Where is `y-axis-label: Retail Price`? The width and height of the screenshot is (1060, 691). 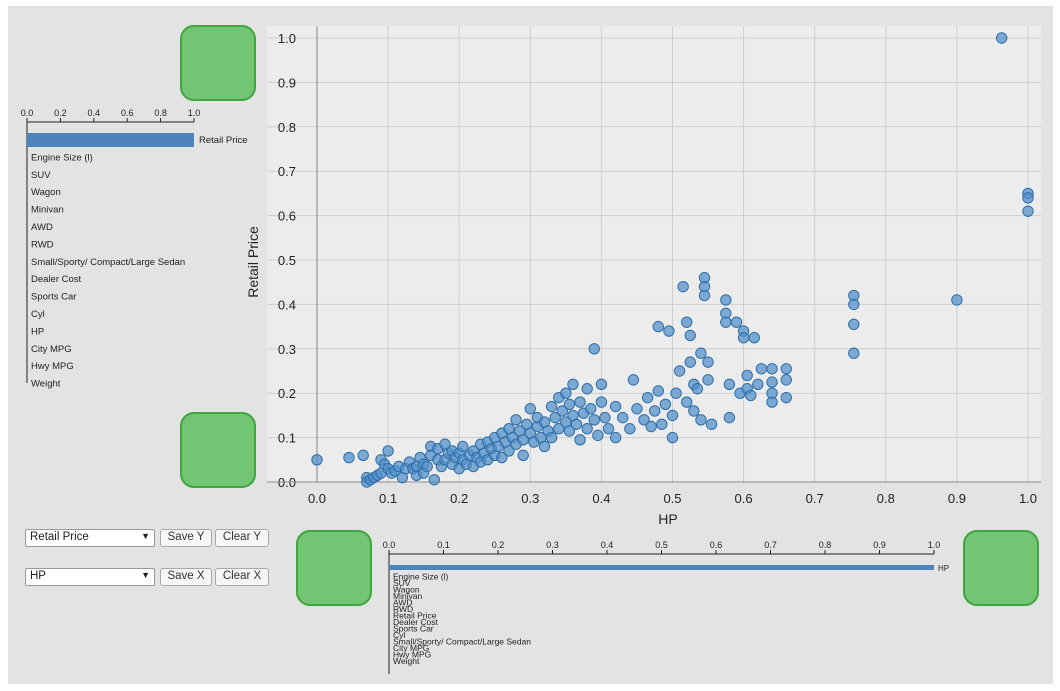
y-axis-label: Retail Price is located at coordinates (253, 262).